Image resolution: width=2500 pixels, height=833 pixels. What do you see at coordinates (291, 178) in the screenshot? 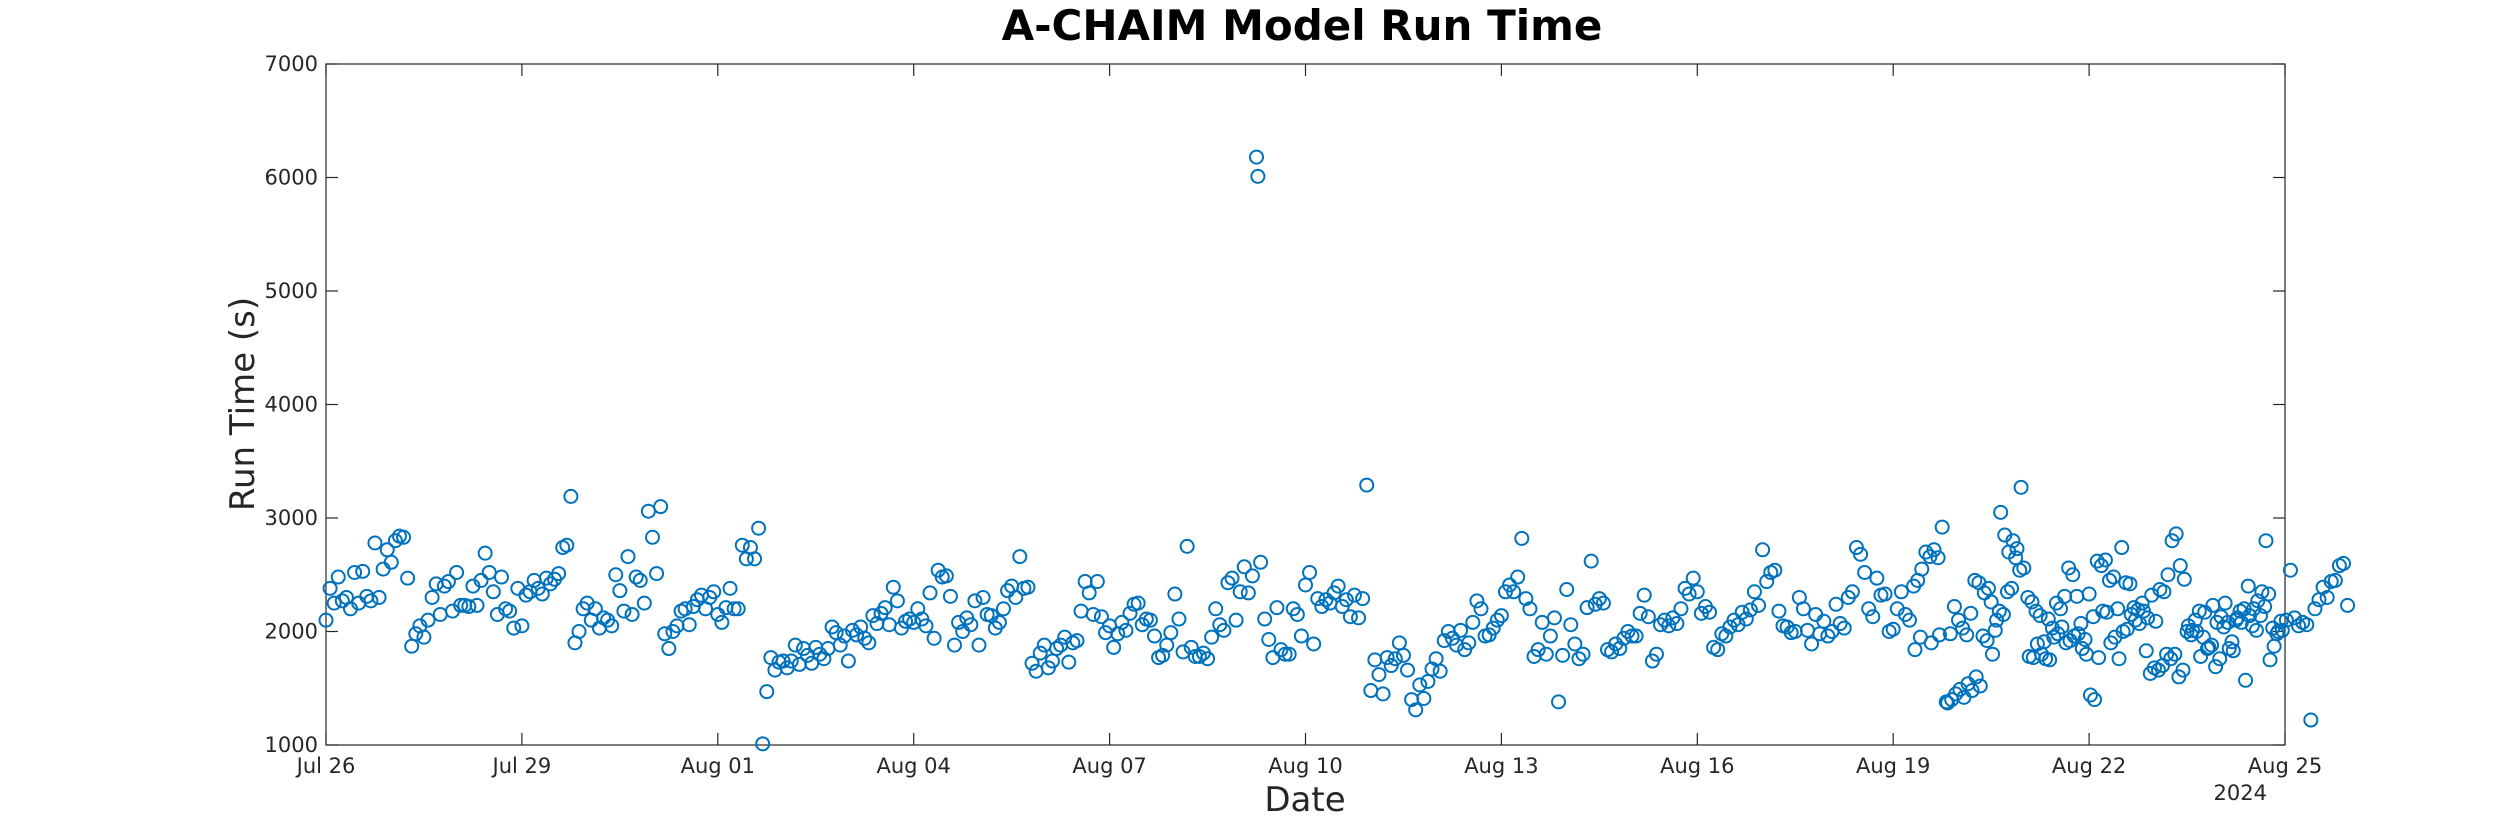
I see `y-tick-label: 6000` at bounding box center [291, 178].